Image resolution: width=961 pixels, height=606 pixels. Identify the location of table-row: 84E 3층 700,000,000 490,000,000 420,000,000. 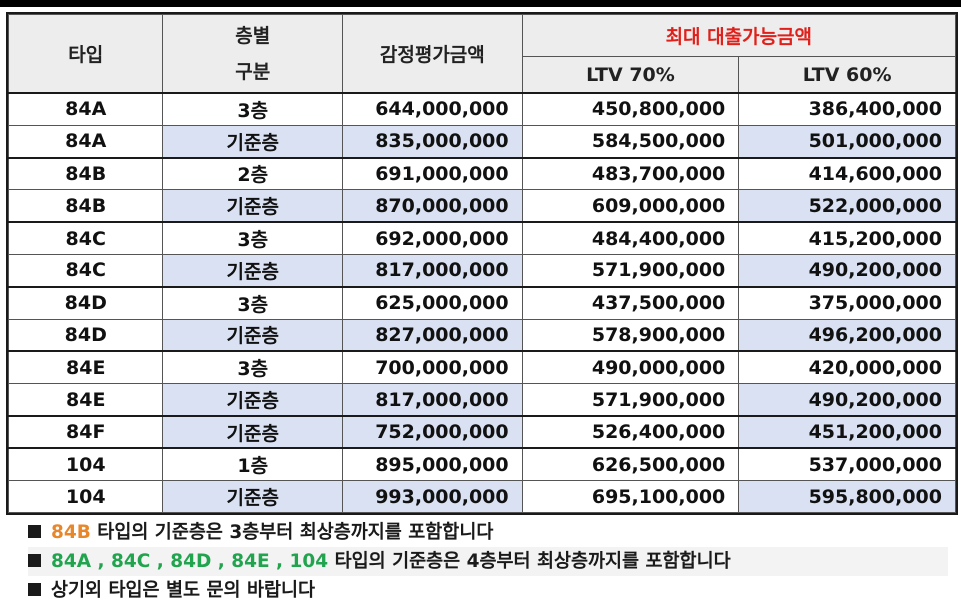
(481, 367).